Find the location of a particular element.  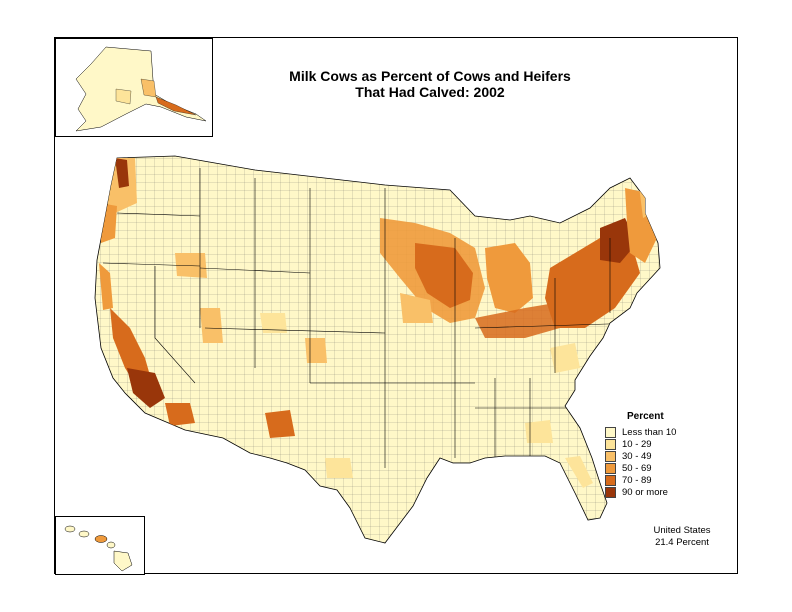

summary-line-1: United States is located at coordinates (682, 530).